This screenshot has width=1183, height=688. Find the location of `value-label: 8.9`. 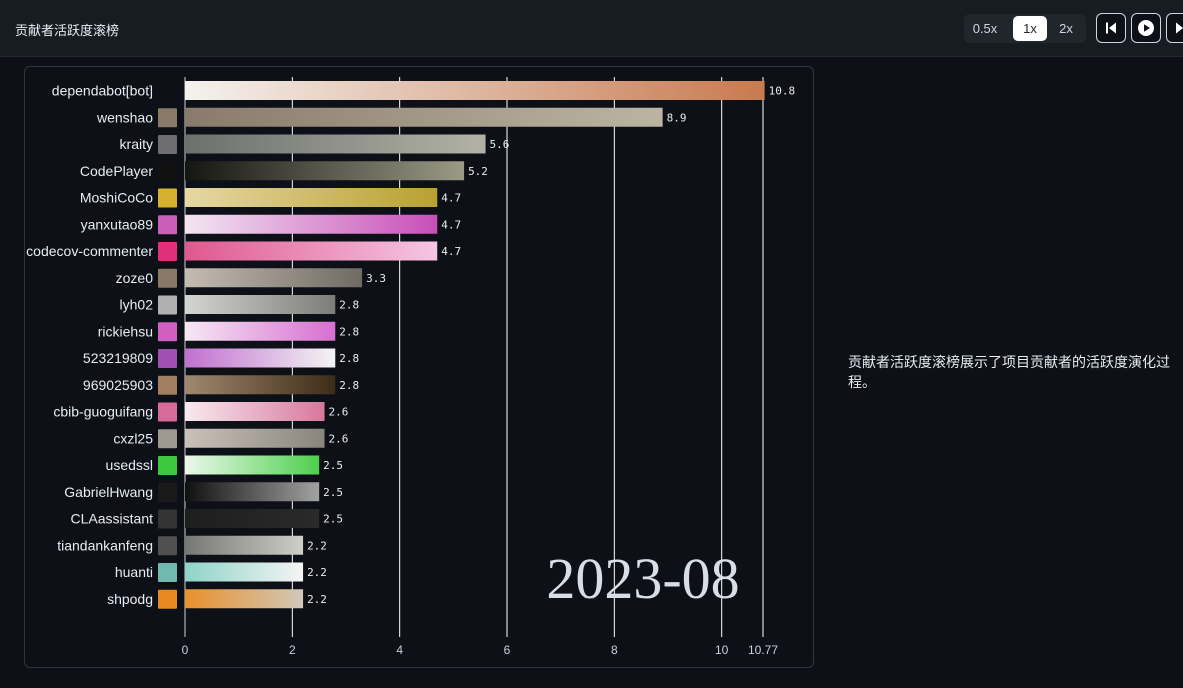

value-label: 8.9 is located at coordinates (677, 117).